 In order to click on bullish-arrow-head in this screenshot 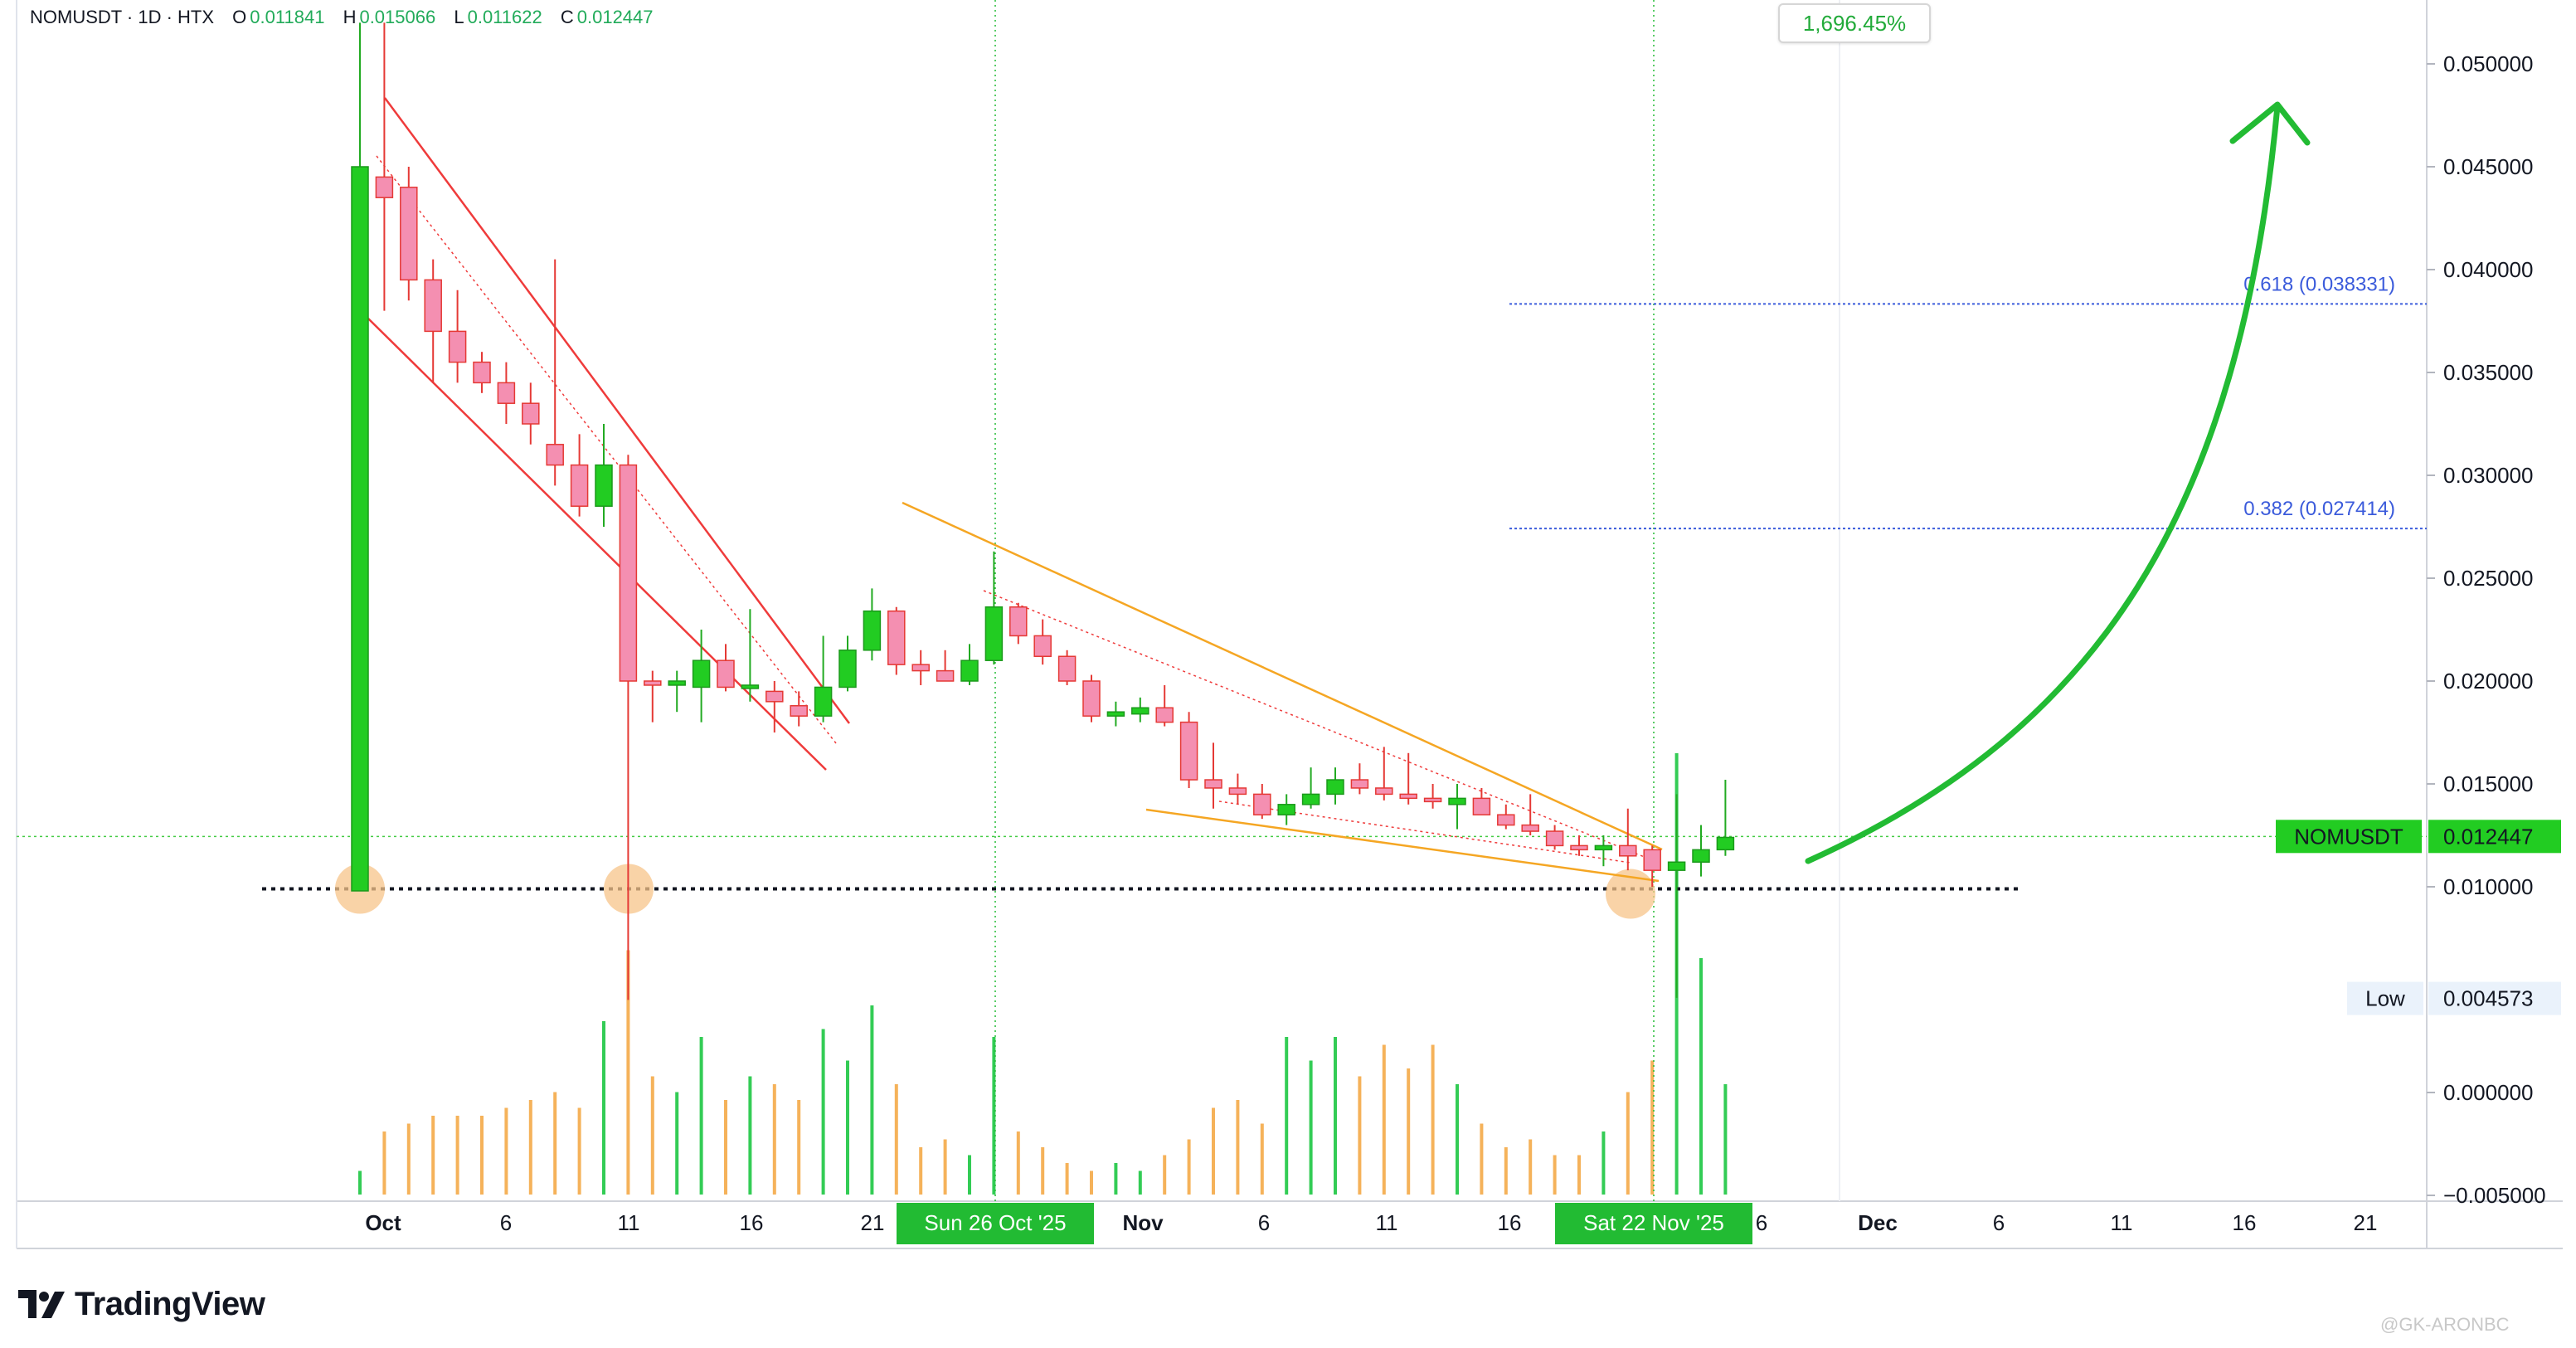, I will do `click(2270, 123)`.